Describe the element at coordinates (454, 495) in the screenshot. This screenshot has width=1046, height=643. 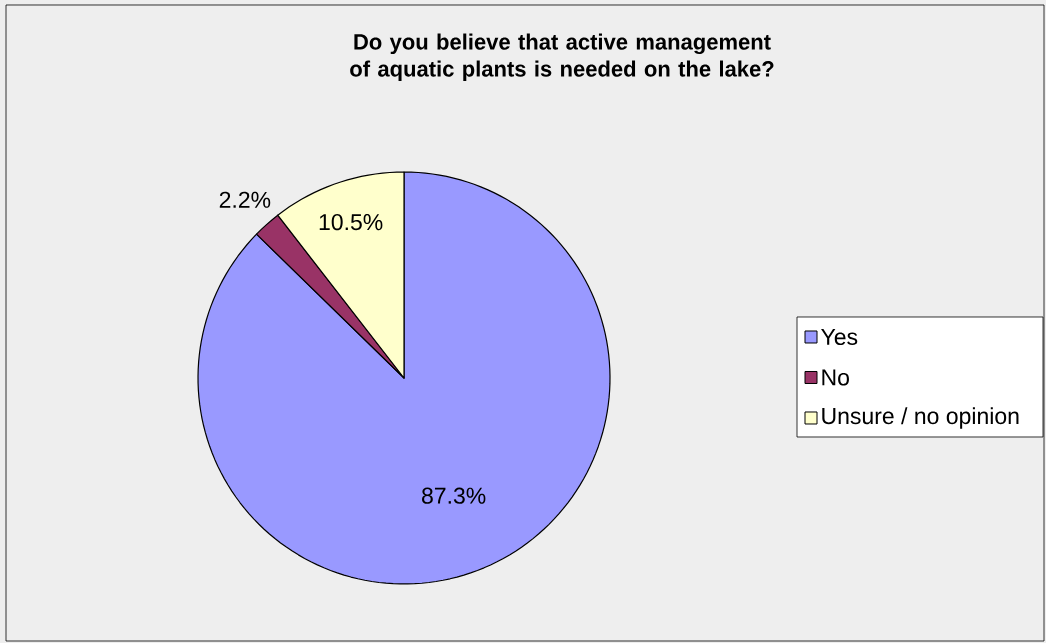
I see `data-label: 87.3%` at that location.